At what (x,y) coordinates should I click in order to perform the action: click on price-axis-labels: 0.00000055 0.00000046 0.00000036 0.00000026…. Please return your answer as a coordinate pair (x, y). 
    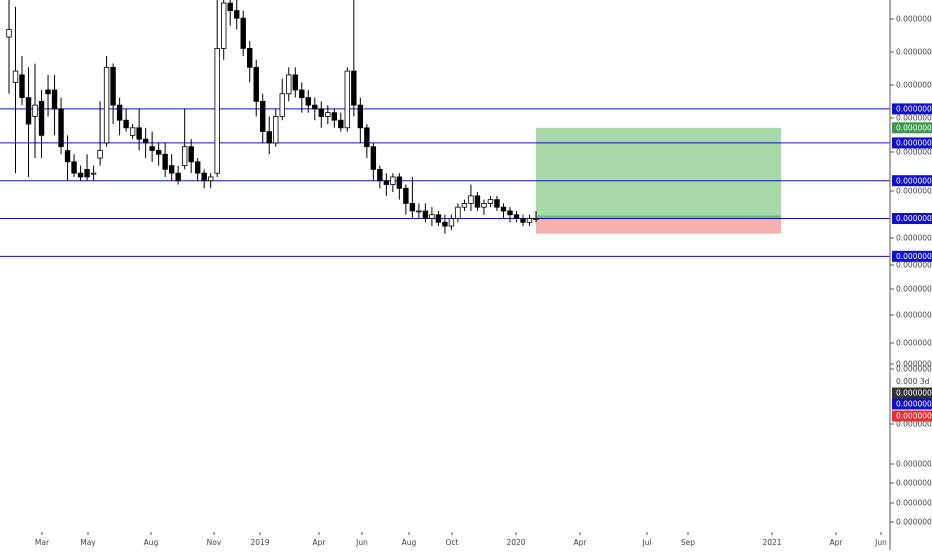
    Looking at the image, I should click on (912, 262).